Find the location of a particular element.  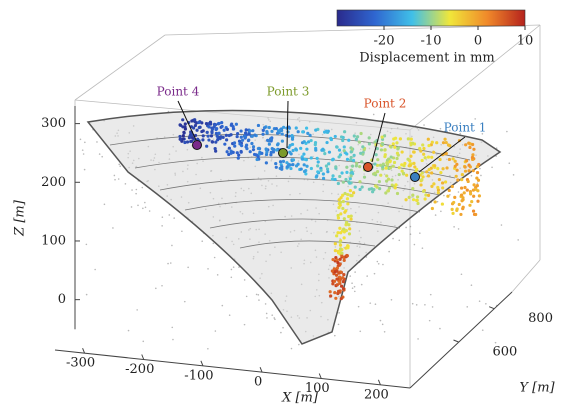

x-tick-label: -300 is located at coordinates (80, 363).